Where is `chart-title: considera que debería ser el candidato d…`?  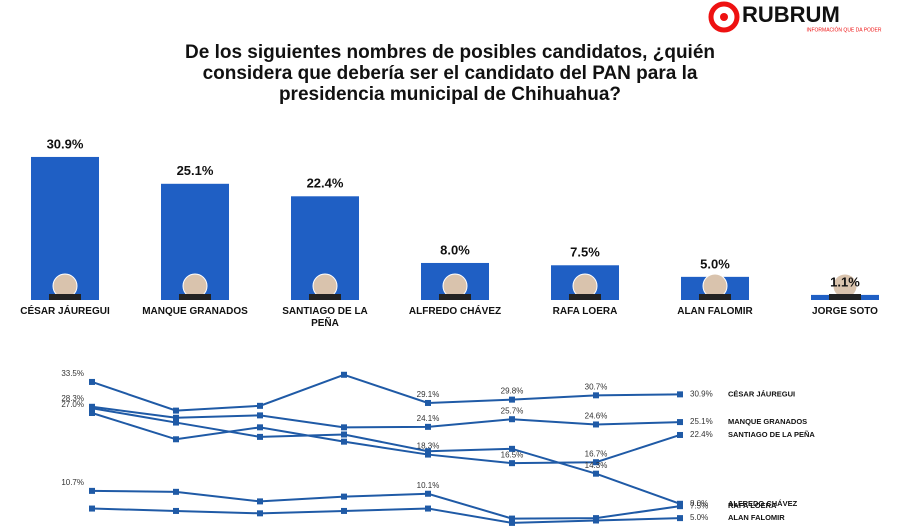
chart-title: considera que debería ser el candidato d… is located at coordinates (450, 73).